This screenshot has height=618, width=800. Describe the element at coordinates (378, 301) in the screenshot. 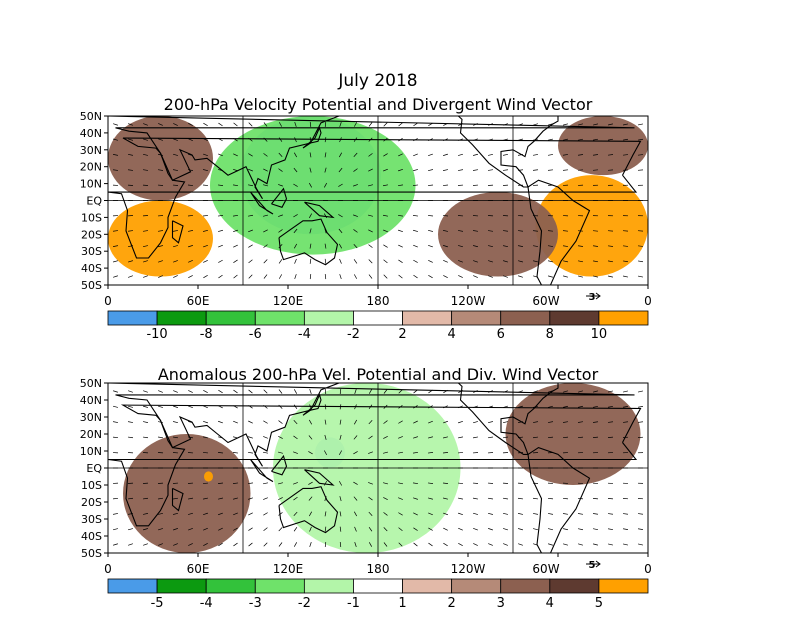

I see `x-tick-label: 180` at that location.